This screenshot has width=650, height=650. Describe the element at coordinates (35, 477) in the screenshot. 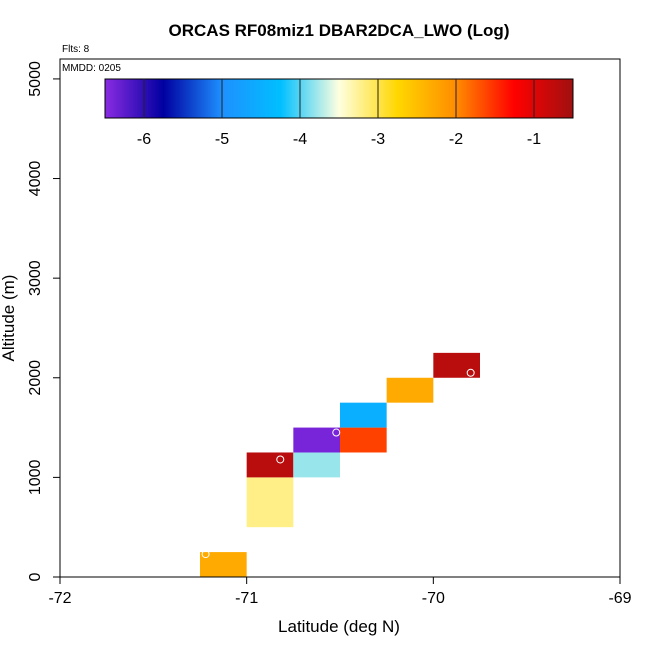

I see `y-tick-label-1: 1000` at that location.